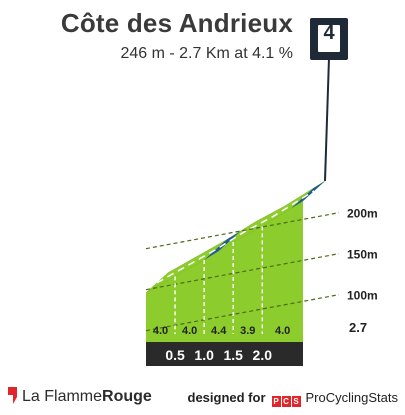 The height and width of the screenshot is (415, 405). What do you see at coordinates (362, 296) in the screenshot?
I see `y-tick-label: 100m` at bounding box center [362, 296].